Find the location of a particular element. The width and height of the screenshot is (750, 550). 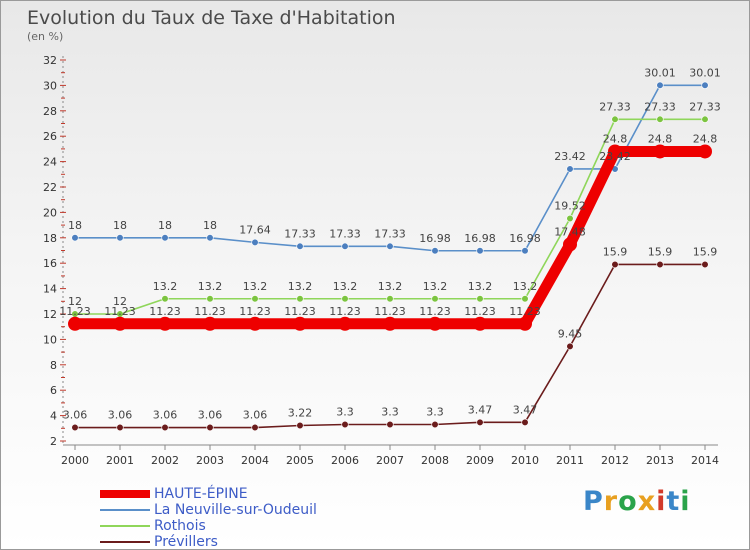

x-tick-label: 2008 is located at coordinates (435, 460).